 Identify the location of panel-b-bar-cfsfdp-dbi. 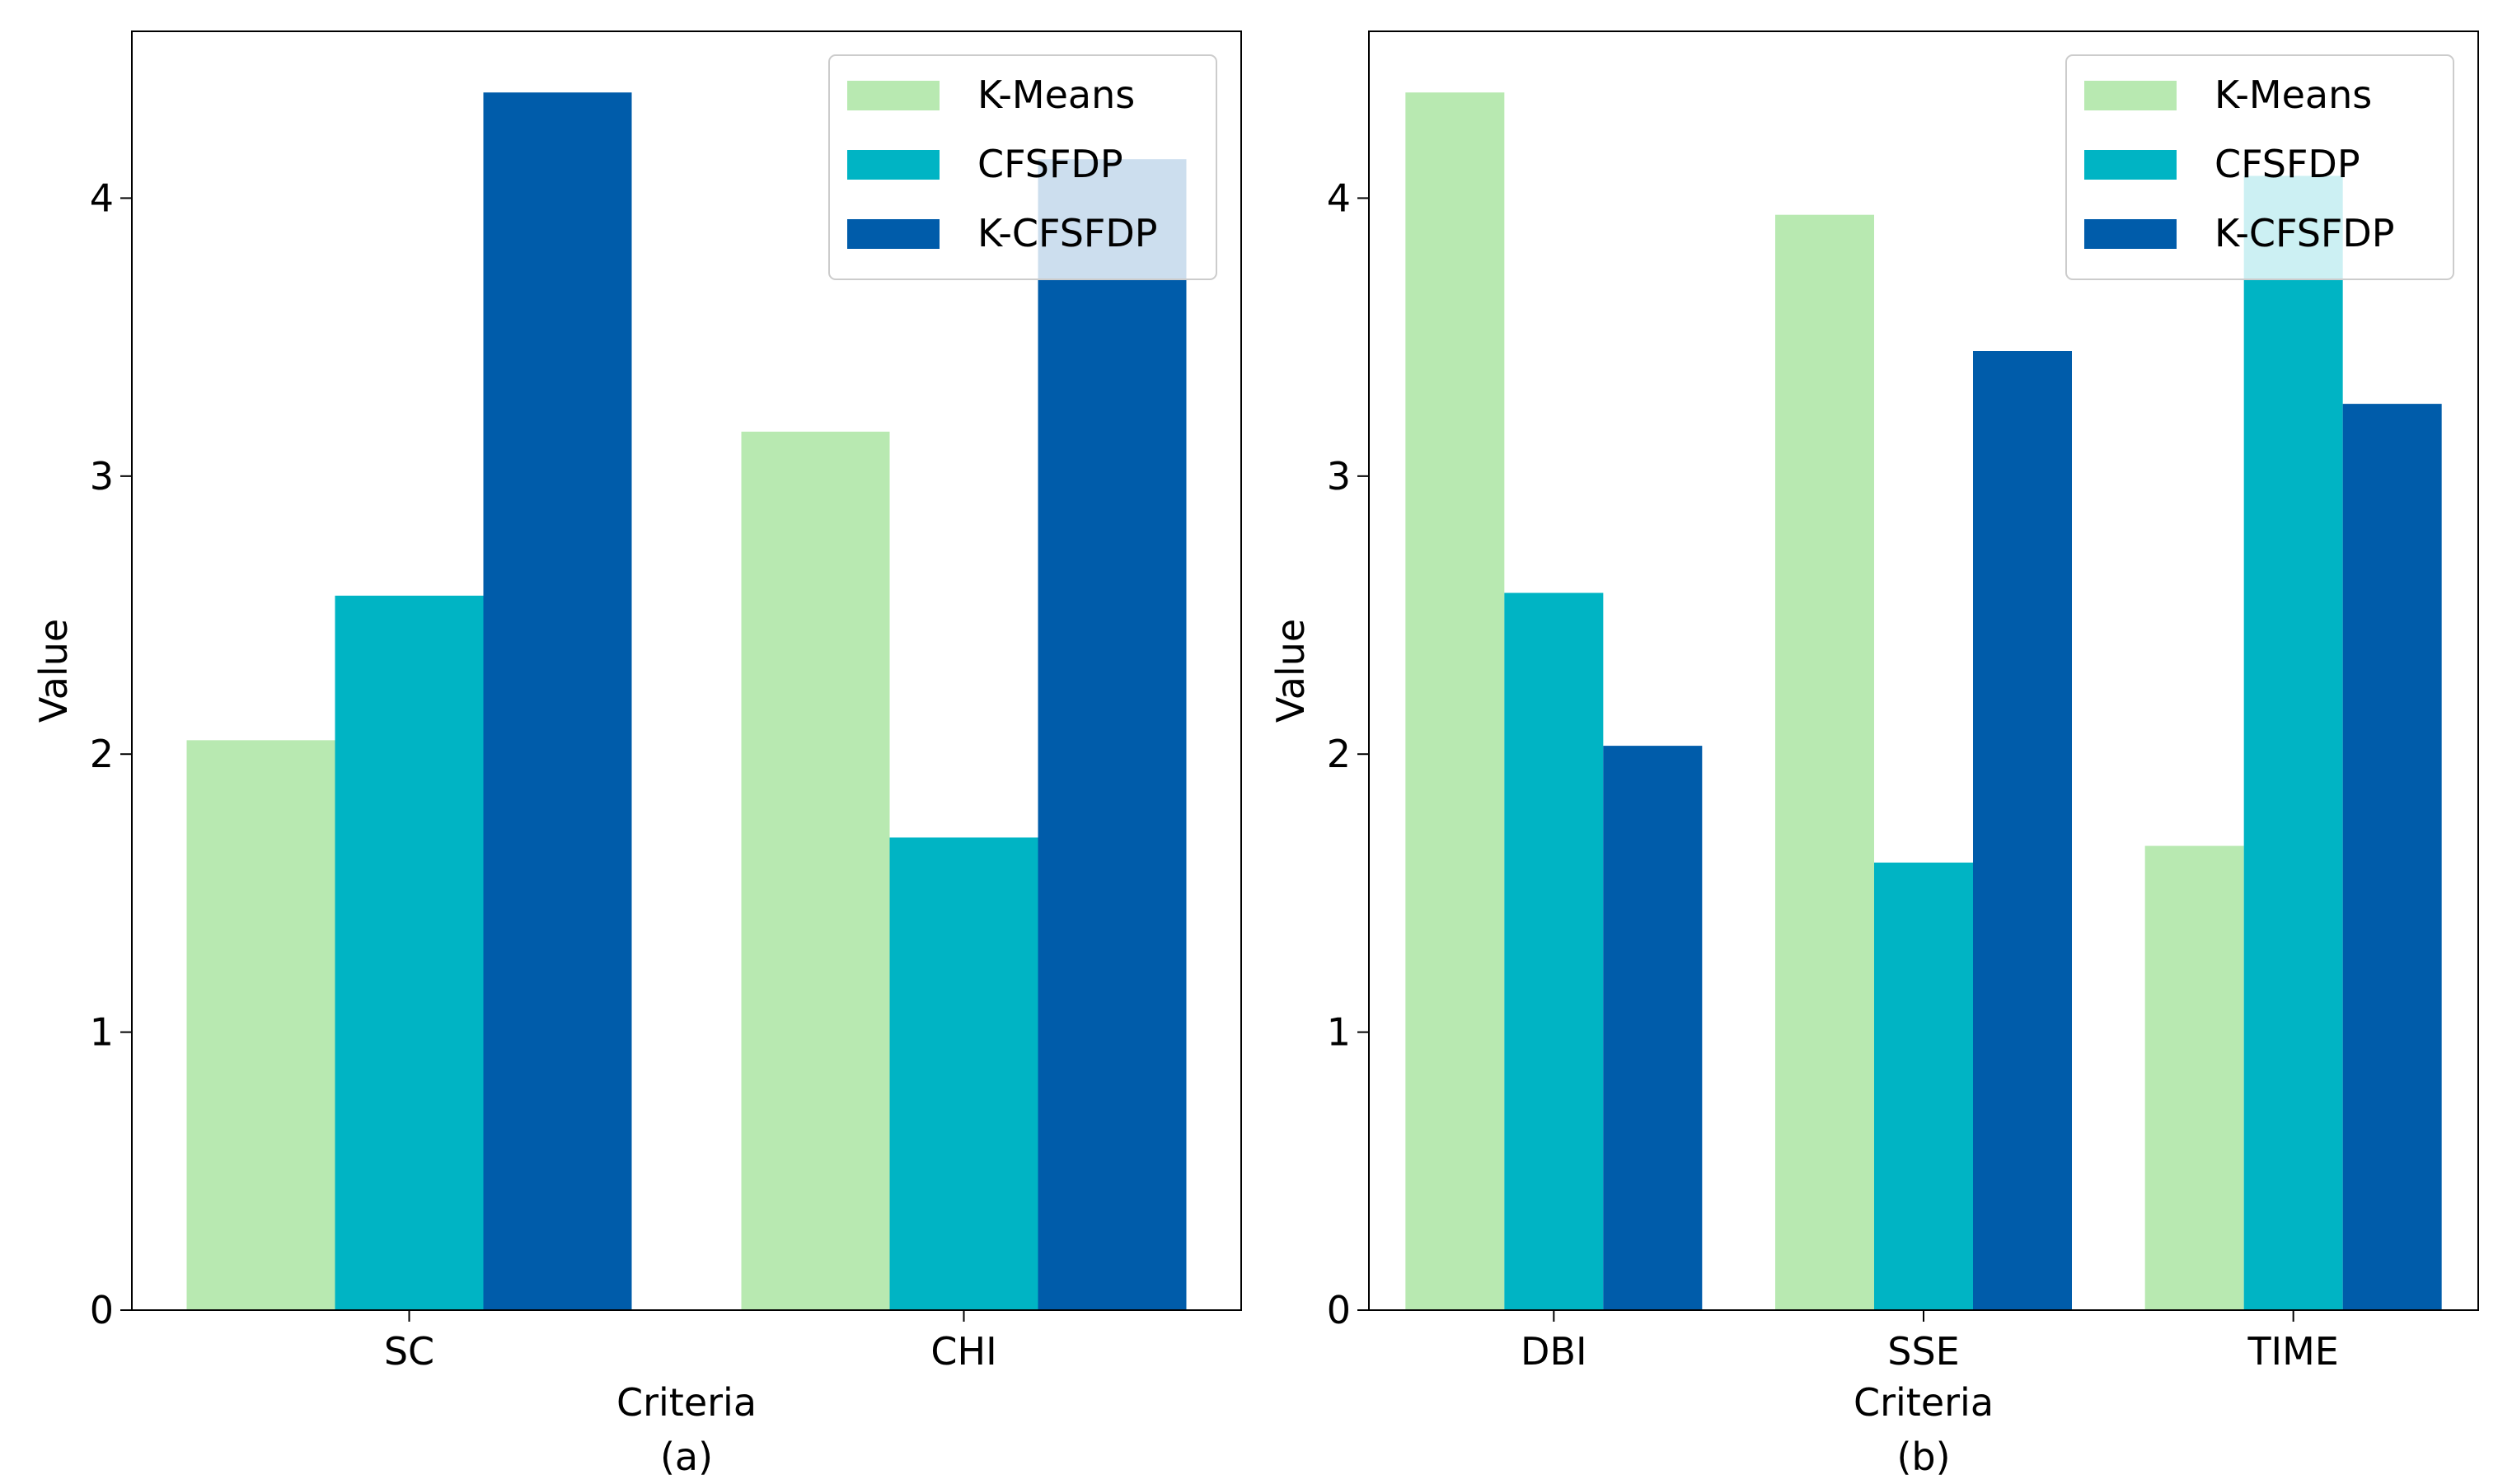
(1554, 951).